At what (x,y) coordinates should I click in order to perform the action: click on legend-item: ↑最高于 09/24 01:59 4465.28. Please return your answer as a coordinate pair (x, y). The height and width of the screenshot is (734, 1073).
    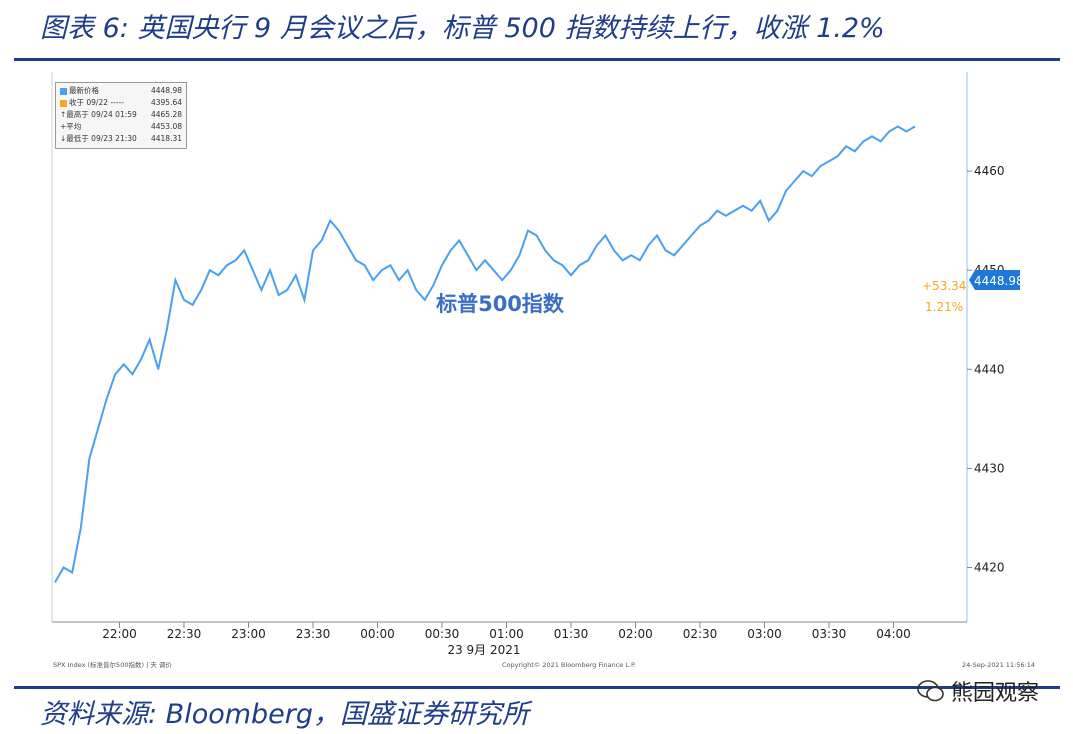
    Looking at the image, I should click on (121, 114).